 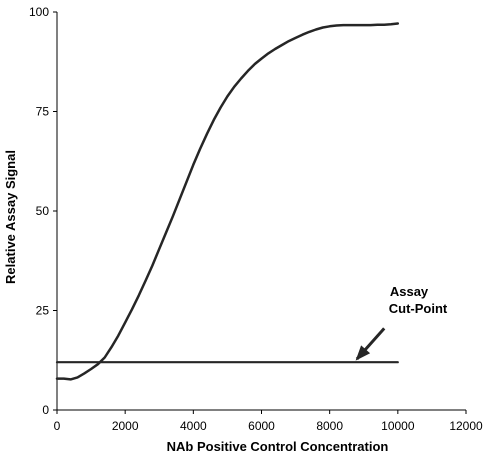 I want to click on x-tick-label: 2000, so click(x=125, y=426).